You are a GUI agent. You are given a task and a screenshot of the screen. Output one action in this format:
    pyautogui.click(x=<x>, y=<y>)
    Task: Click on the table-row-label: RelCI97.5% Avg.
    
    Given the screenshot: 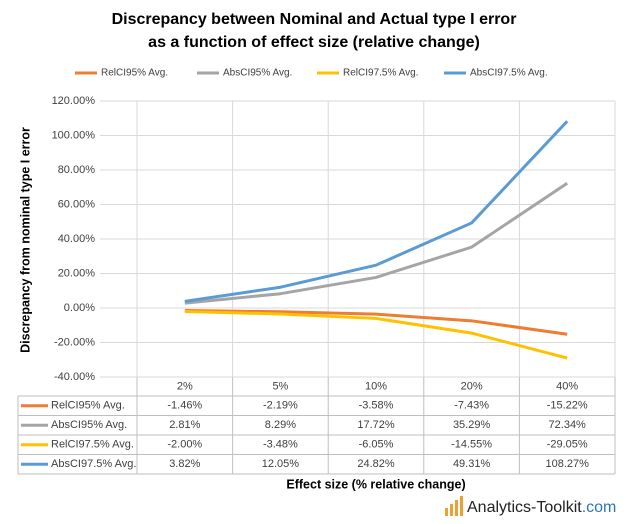 What is the action you would take?
    pyautogui.click(x=92, y=445)
    